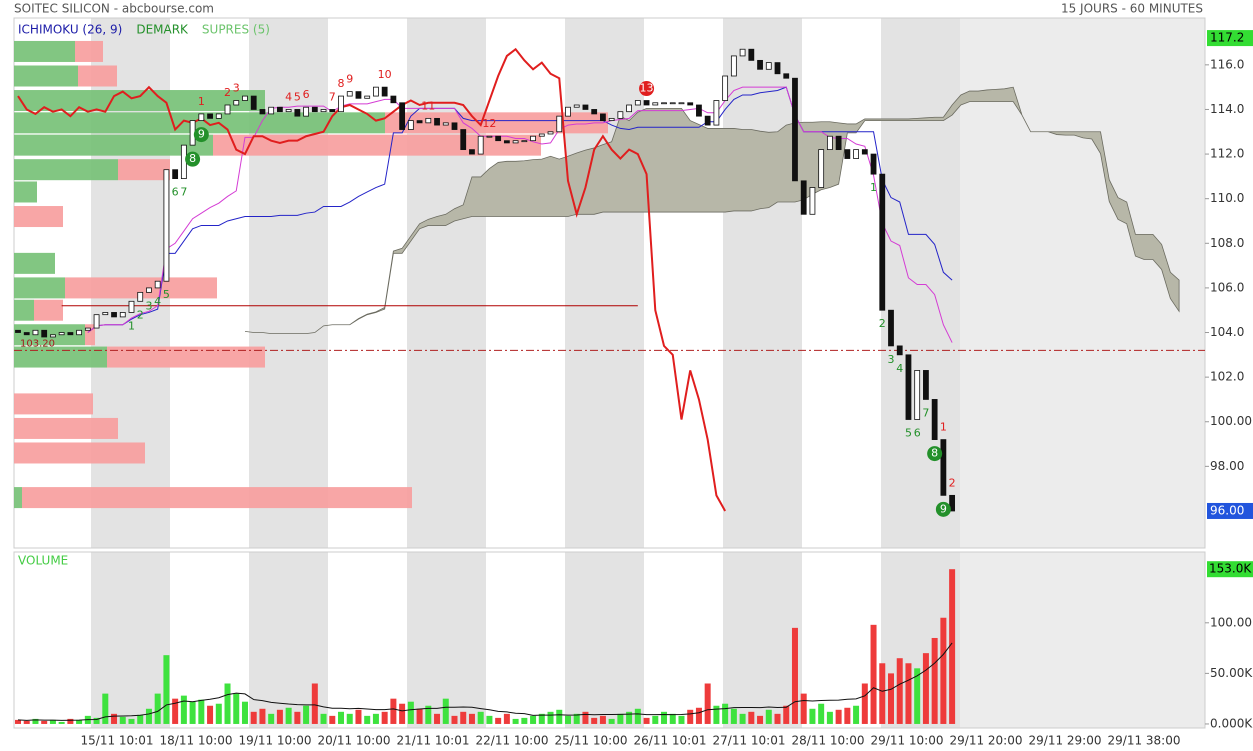  What do you see at coordinates (952, 482) in the screenshot?
I see `demark-count: 2` at bounding box center [952, 482].